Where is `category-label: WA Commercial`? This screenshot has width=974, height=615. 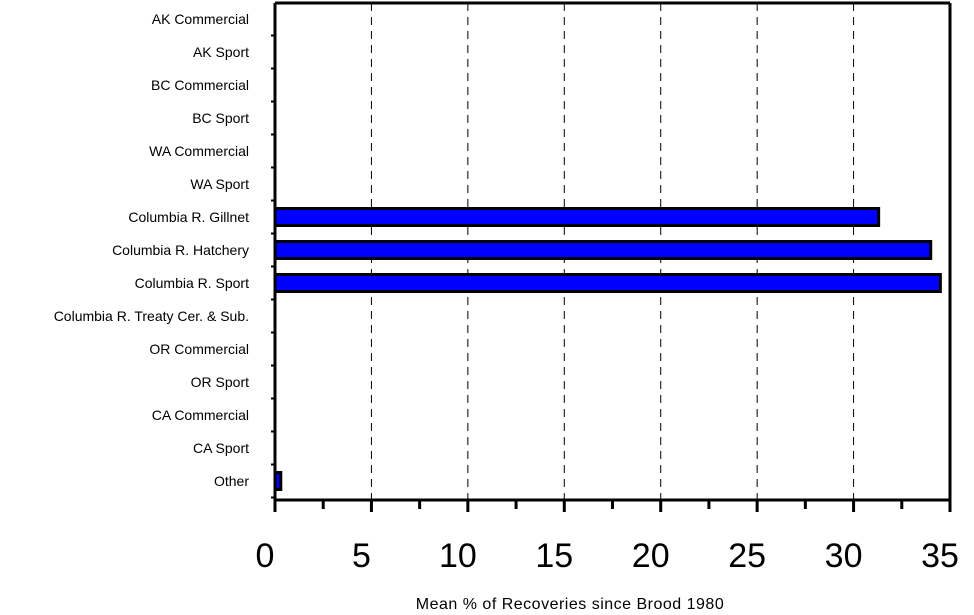 category-label: WA Commercial is located at coordinates (199, 151).